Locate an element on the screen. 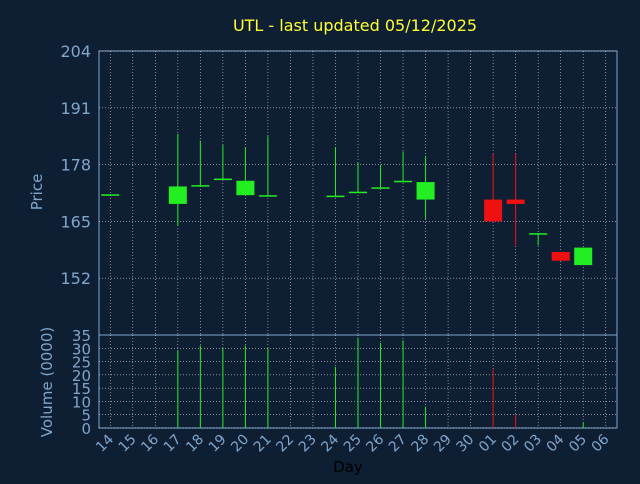 The width and height of the screenshot is (640, 484). x-tick-label: 29 is located at coordinates (443, 444).